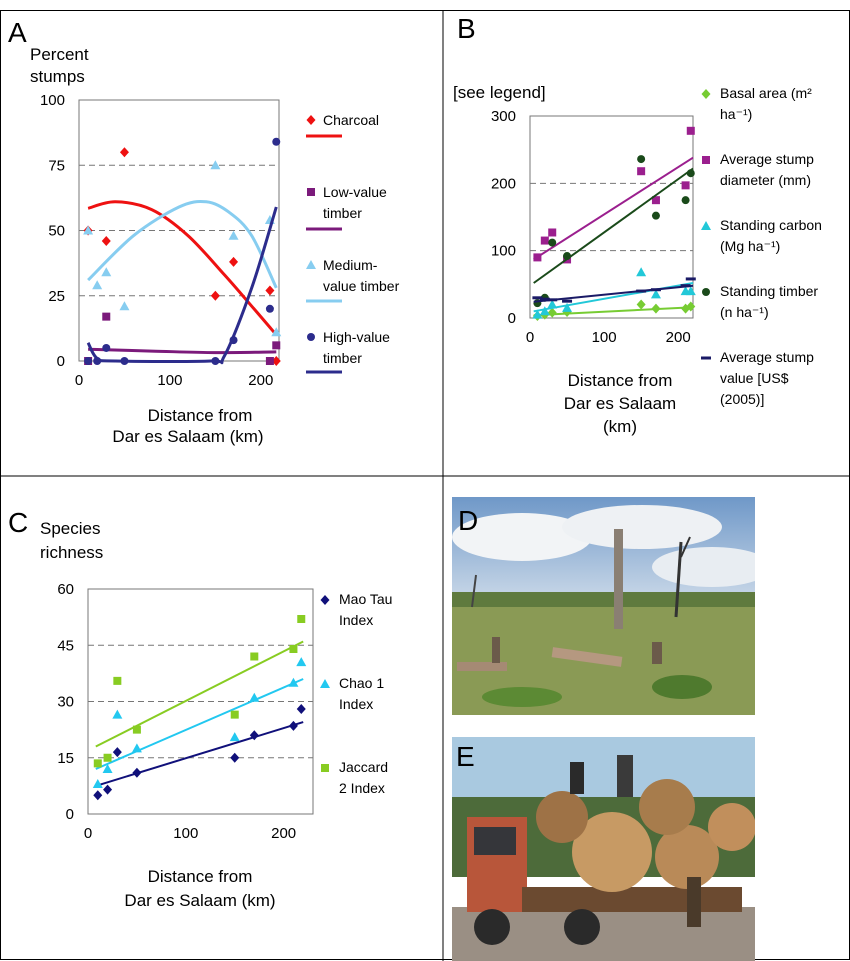  I want to click on photo-e-illustration, so click(603, 849).